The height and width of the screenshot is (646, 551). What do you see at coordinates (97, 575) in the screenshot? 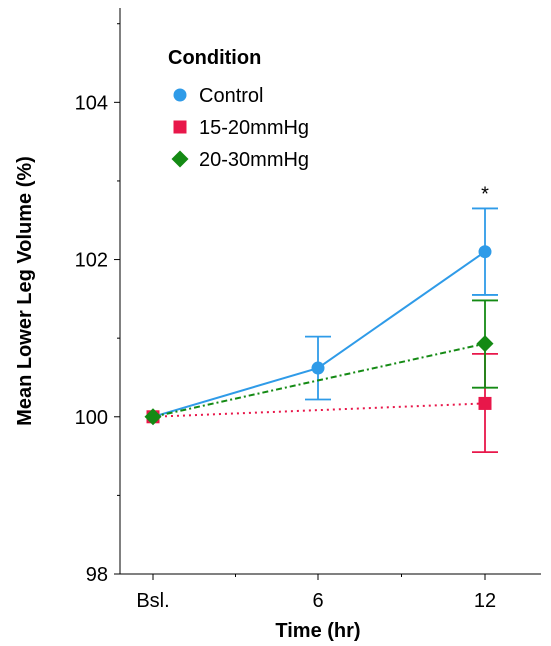
I see `y-tick-label: 98` at bounding box center [97, 575].